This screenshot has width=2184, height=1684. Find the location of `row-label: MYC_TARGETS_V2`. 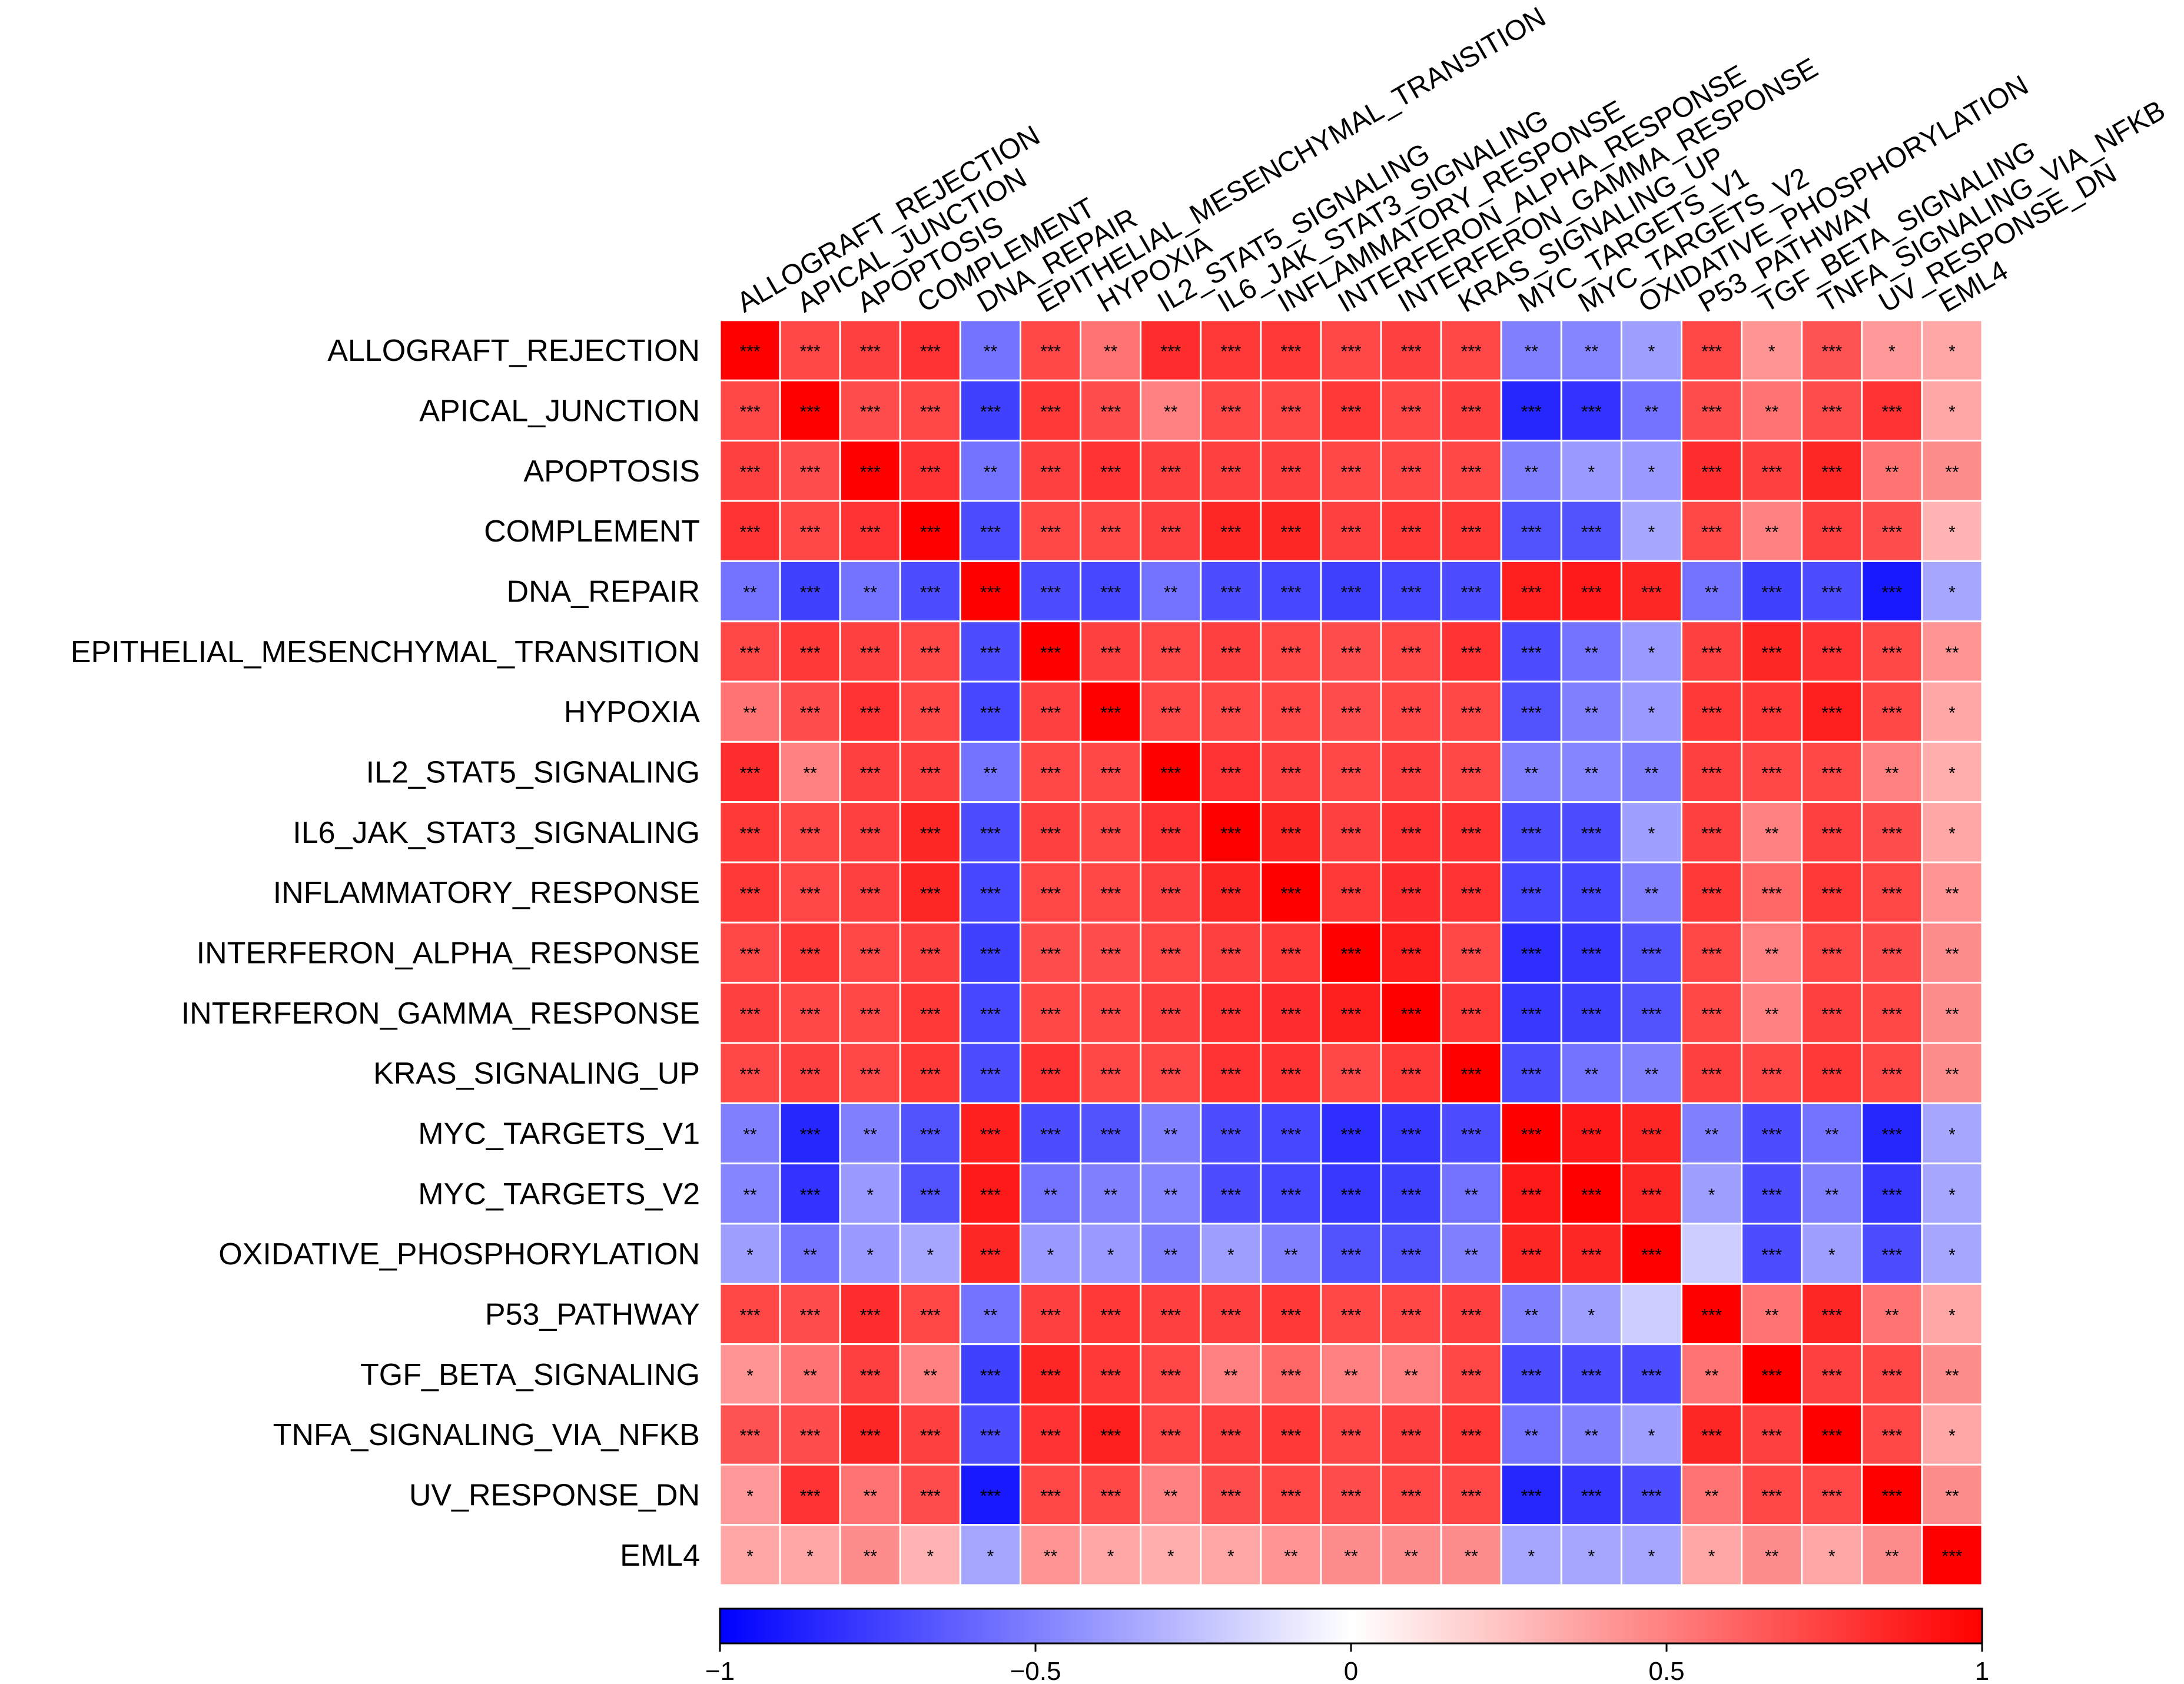

row-label: MYC_TARGETS_V2 is located at coordinates (559, 1194).